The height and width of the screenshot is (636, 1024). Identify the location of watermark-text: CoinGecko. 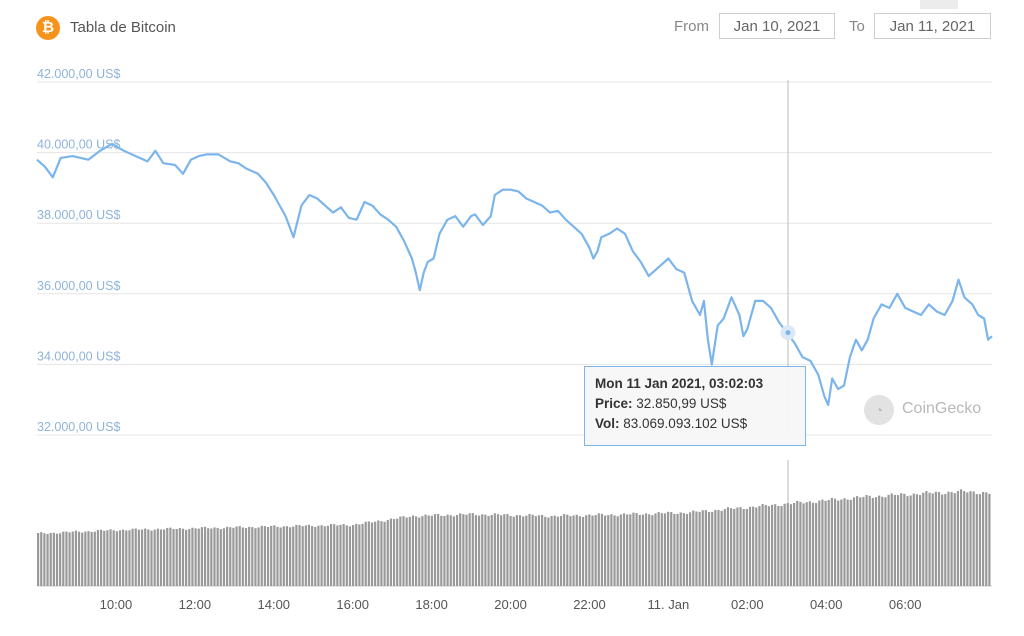
(942, 408).